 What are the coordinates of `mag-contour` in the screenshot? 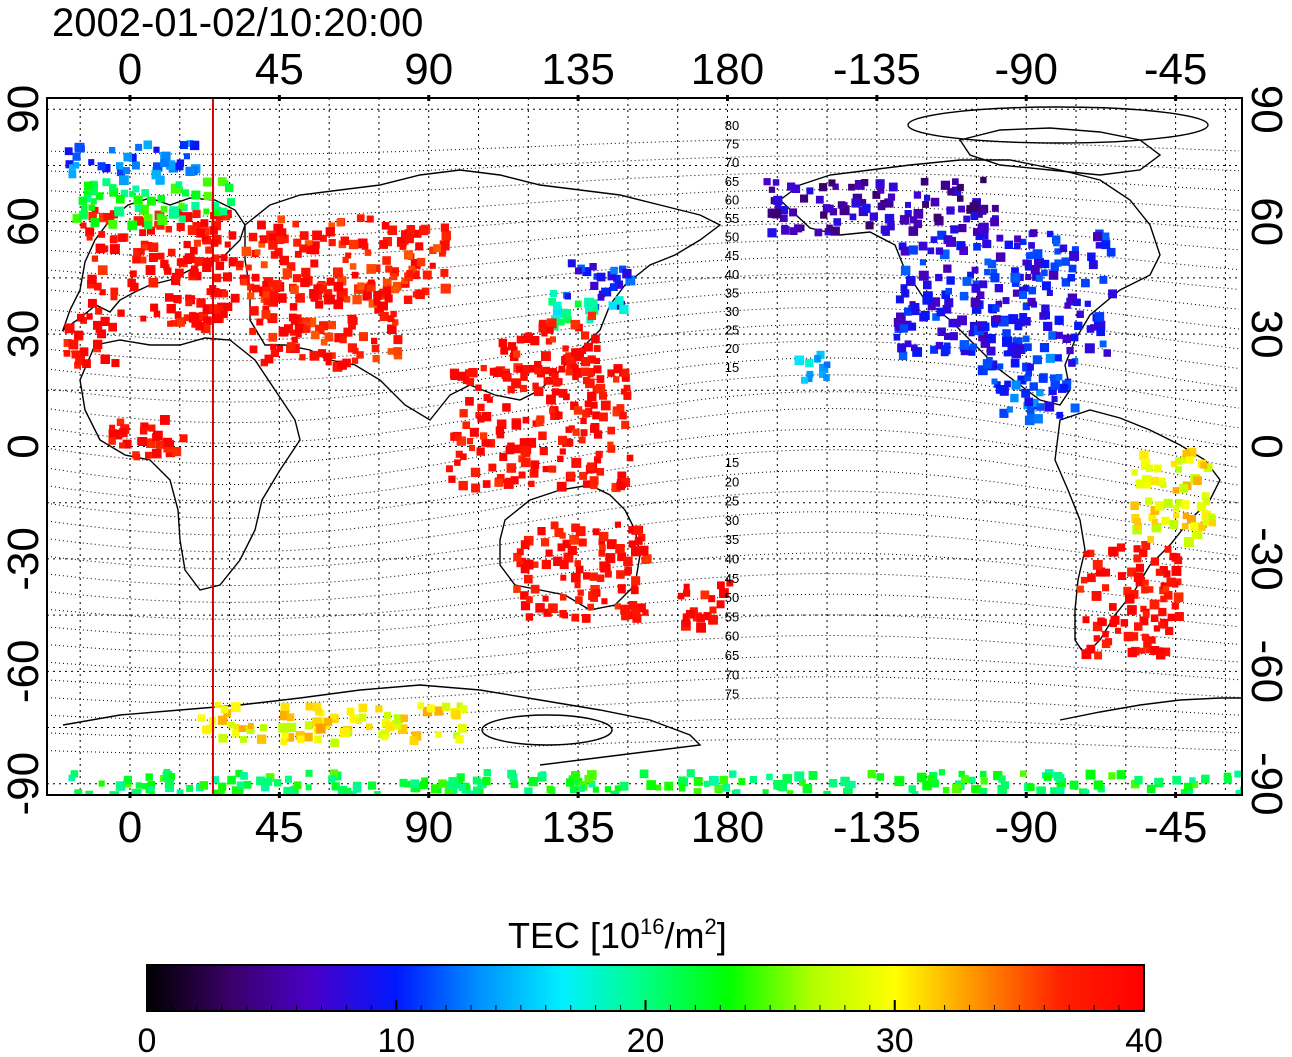 It's located at (643, 428).